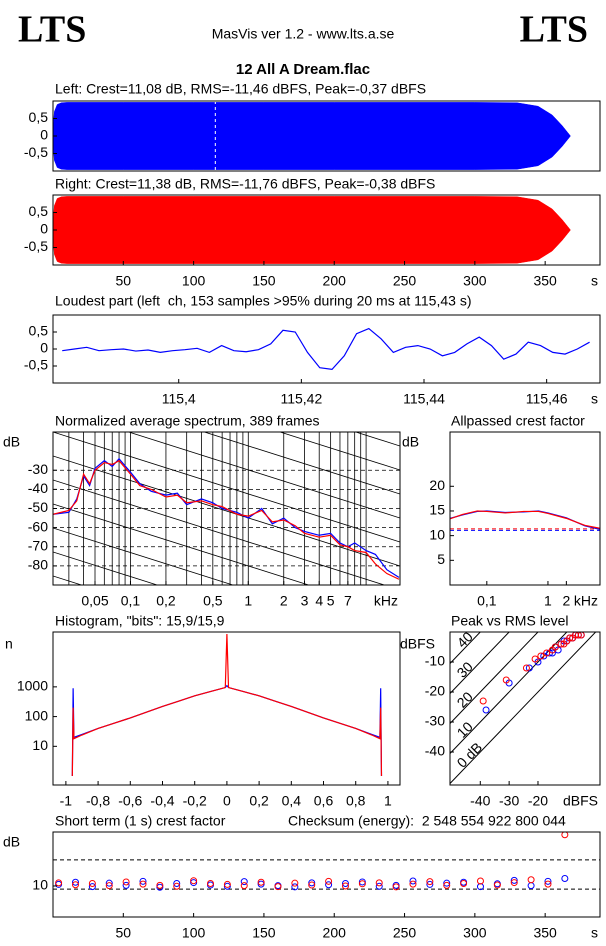  I want to click on x-tick-label: 300, so click(475, 281).